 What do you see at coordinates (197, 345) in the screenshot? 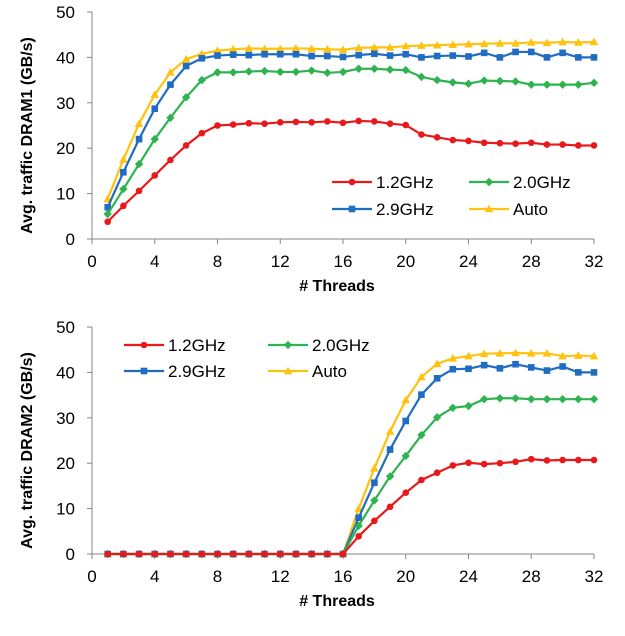
I see `legend-label: 1.2GHz` at bounding box center [197, 345].